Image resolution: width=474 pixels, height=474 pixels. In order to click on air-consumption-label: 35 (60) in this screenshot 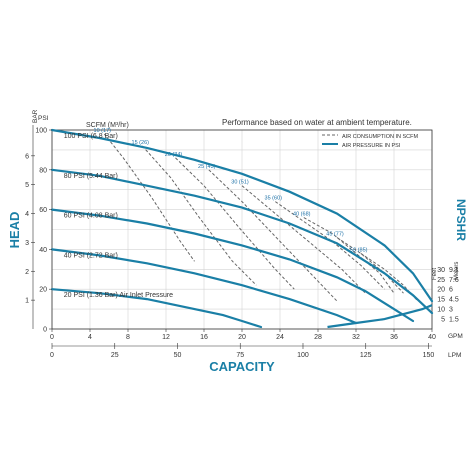, I will do `click(274, 199)`.